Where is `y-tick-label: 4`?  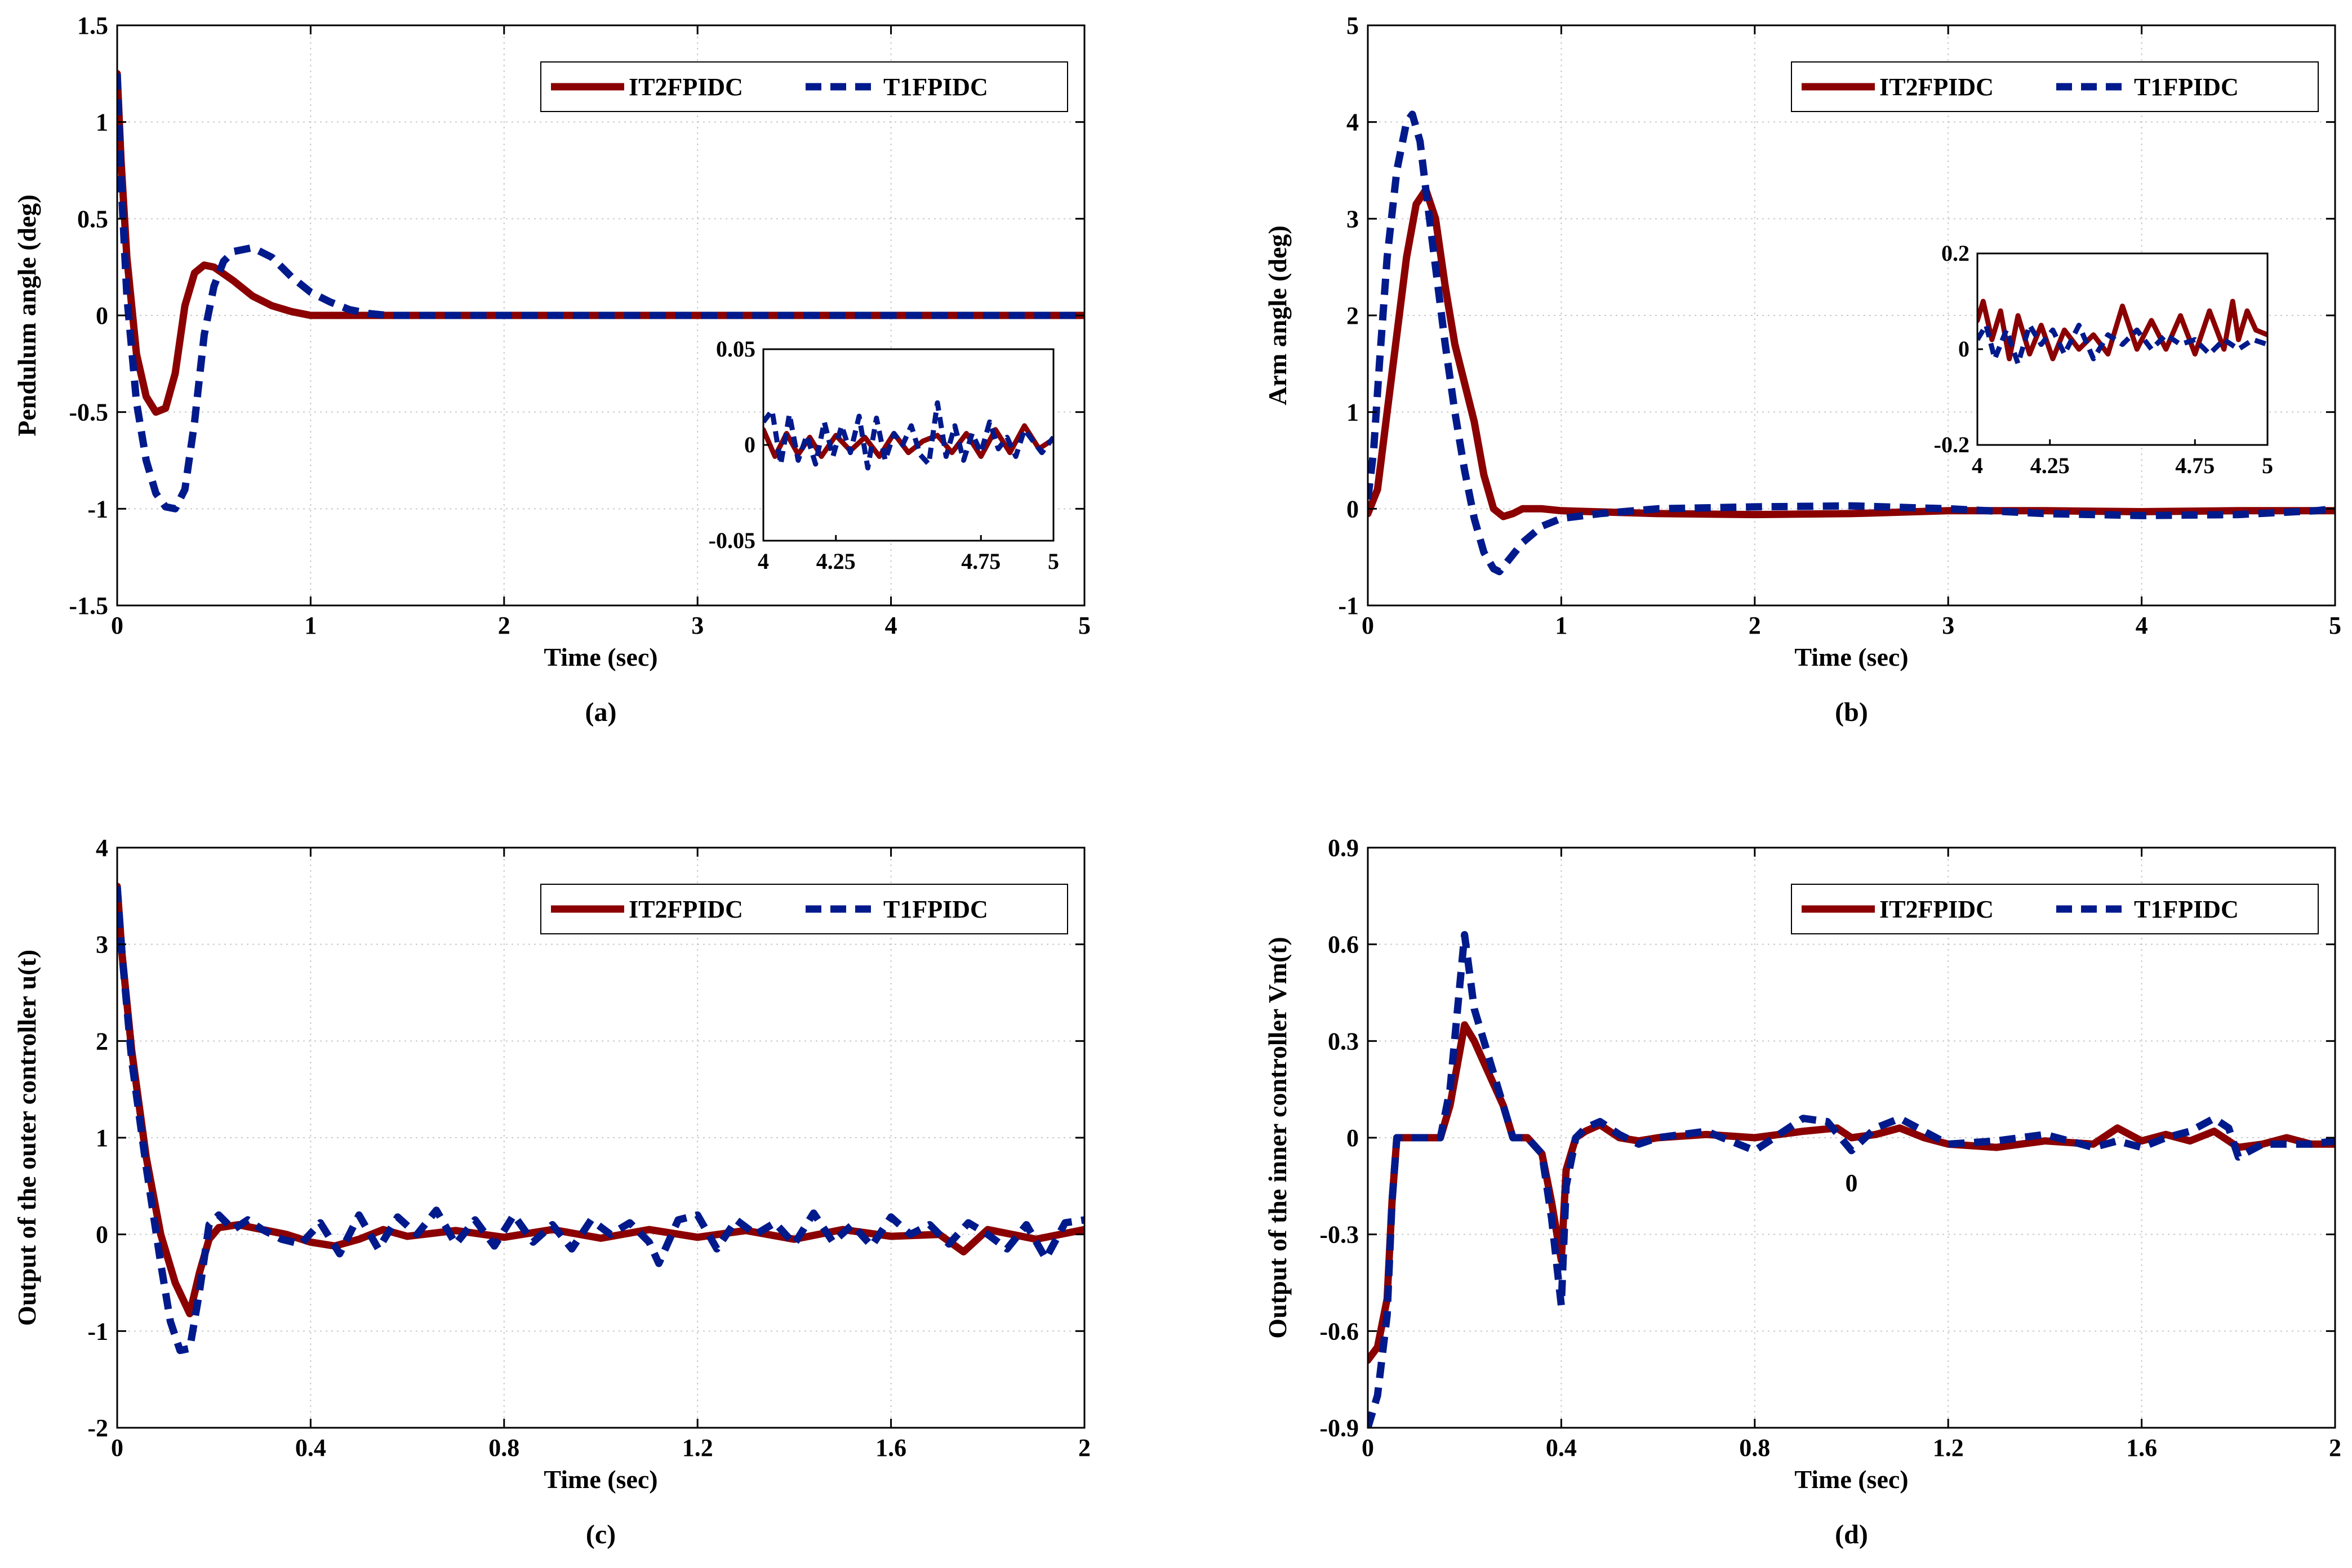 y-tick-label: 4 is located at coordinates (102, 848).